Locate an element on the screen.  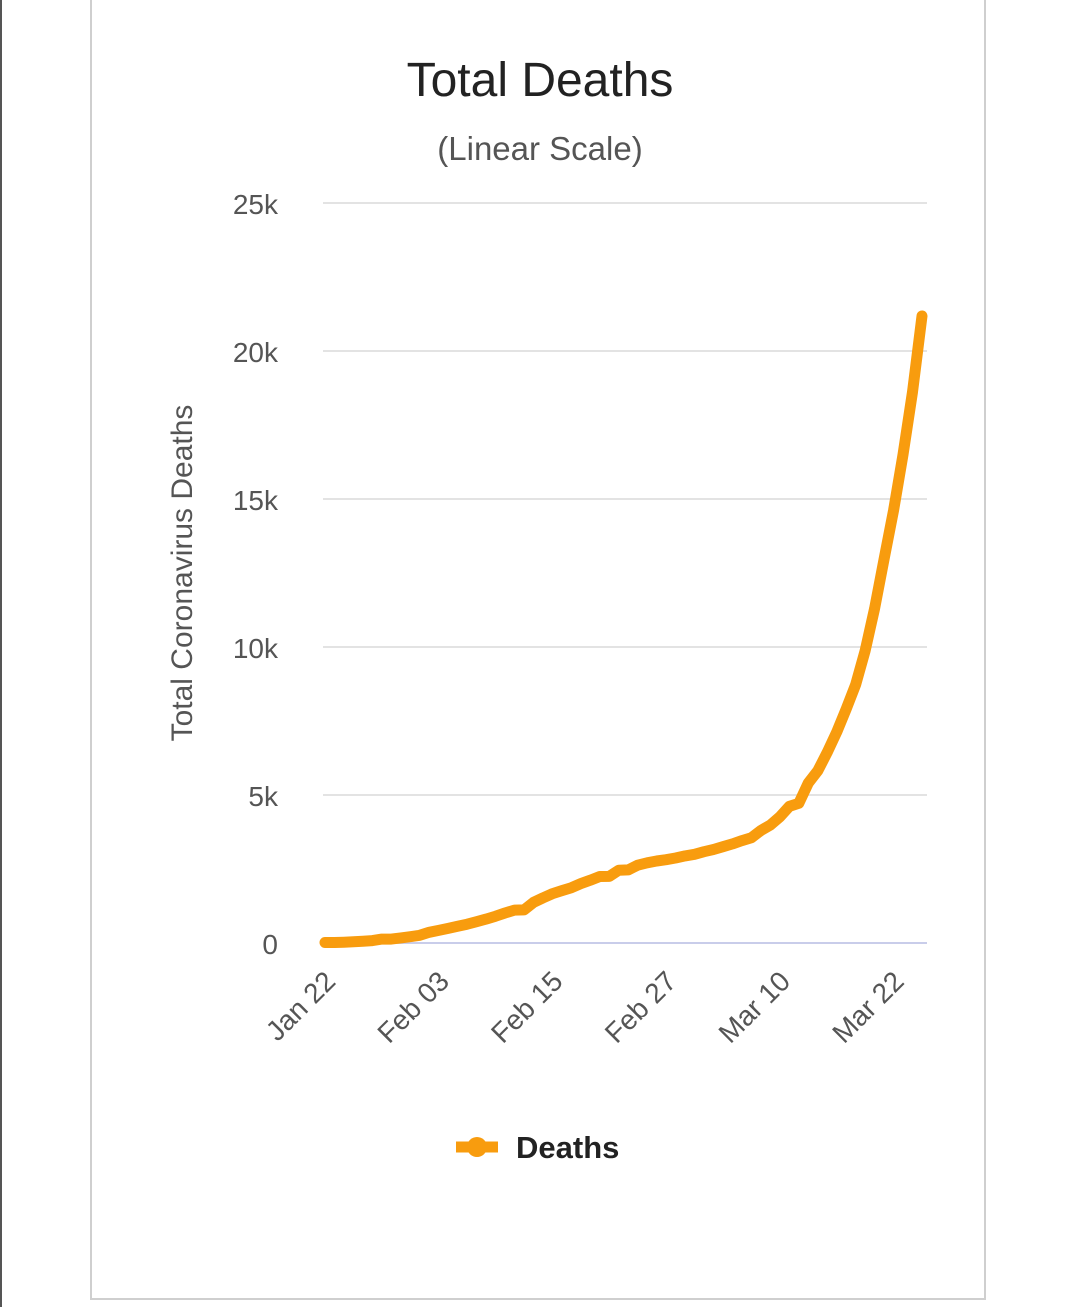
legend-label-deaths: Deaths is located at coordinates (567, 1147).